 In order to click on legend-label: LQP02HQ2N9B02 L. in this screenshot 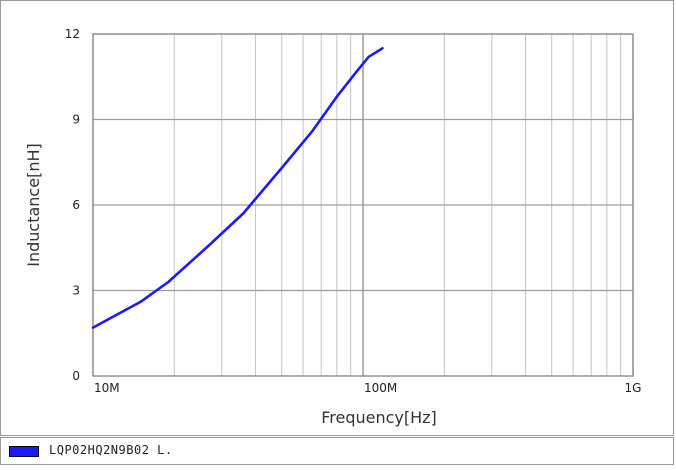, I will do `click(111, 450)`.